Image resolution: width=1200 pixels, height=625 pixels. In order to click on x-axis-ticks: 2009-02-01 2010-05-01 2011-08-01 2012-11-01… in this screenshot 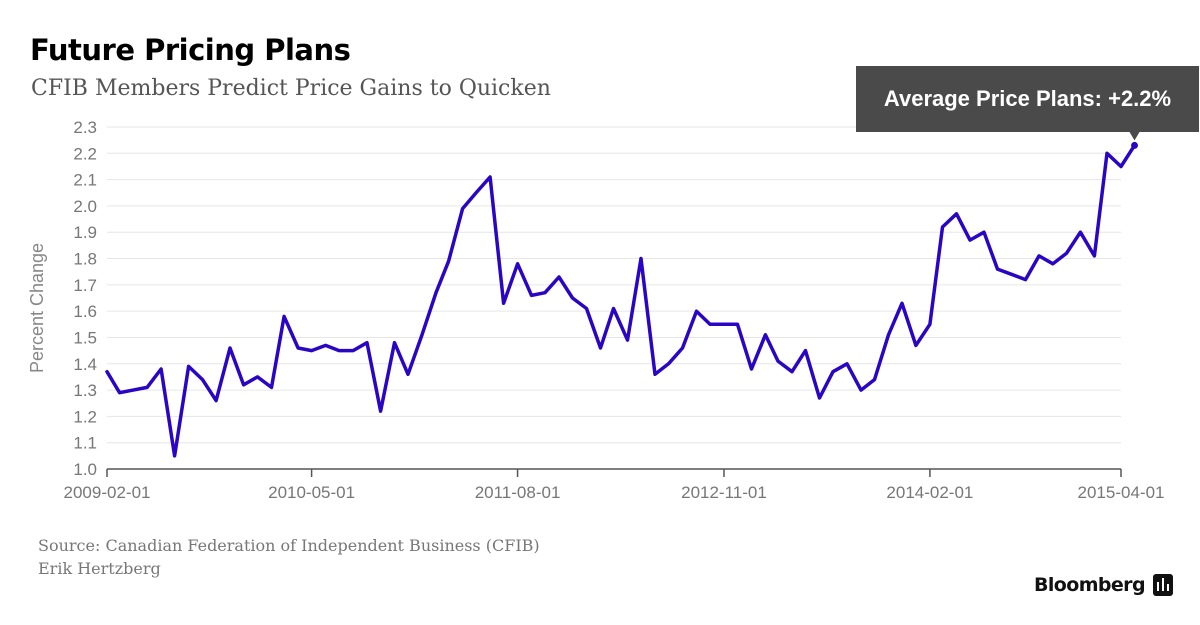, I will do `click(614, 492)`.